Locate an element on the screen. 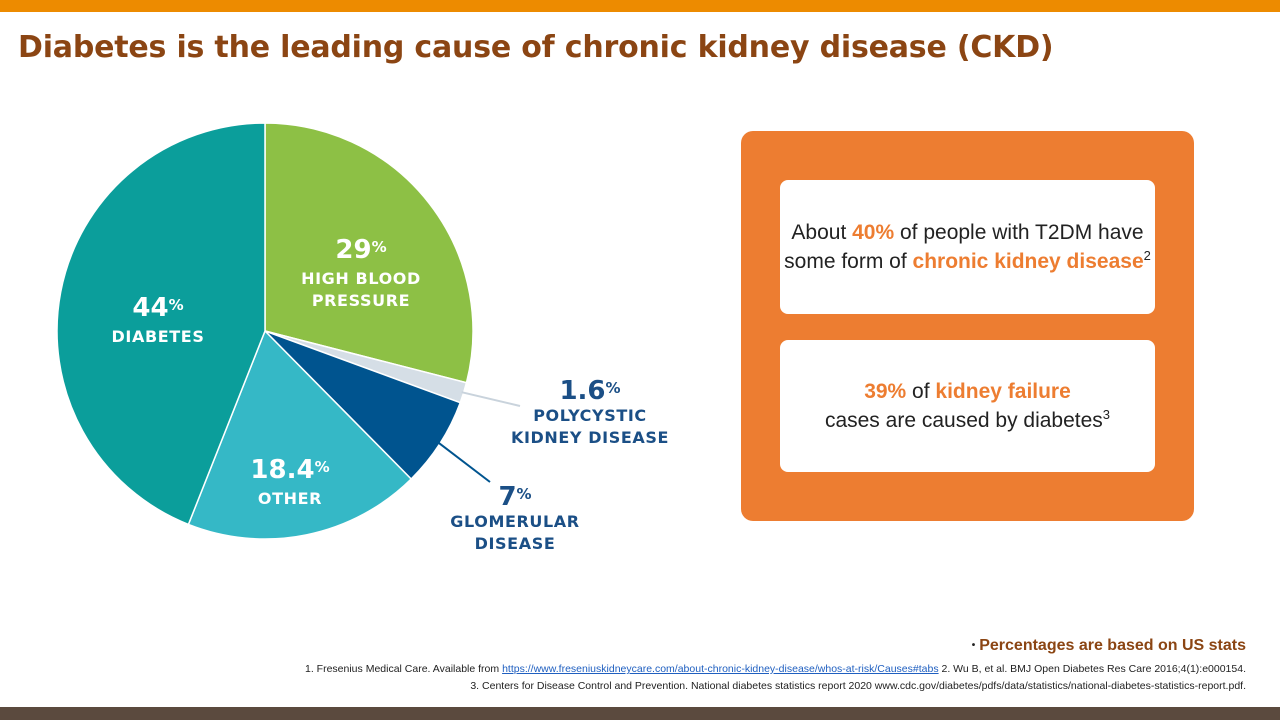 Image resolution: width=1280 pixels, height=720 pixels. slice-value-label-high-blood-pressure: 29% is located at coordinates (360, 250).